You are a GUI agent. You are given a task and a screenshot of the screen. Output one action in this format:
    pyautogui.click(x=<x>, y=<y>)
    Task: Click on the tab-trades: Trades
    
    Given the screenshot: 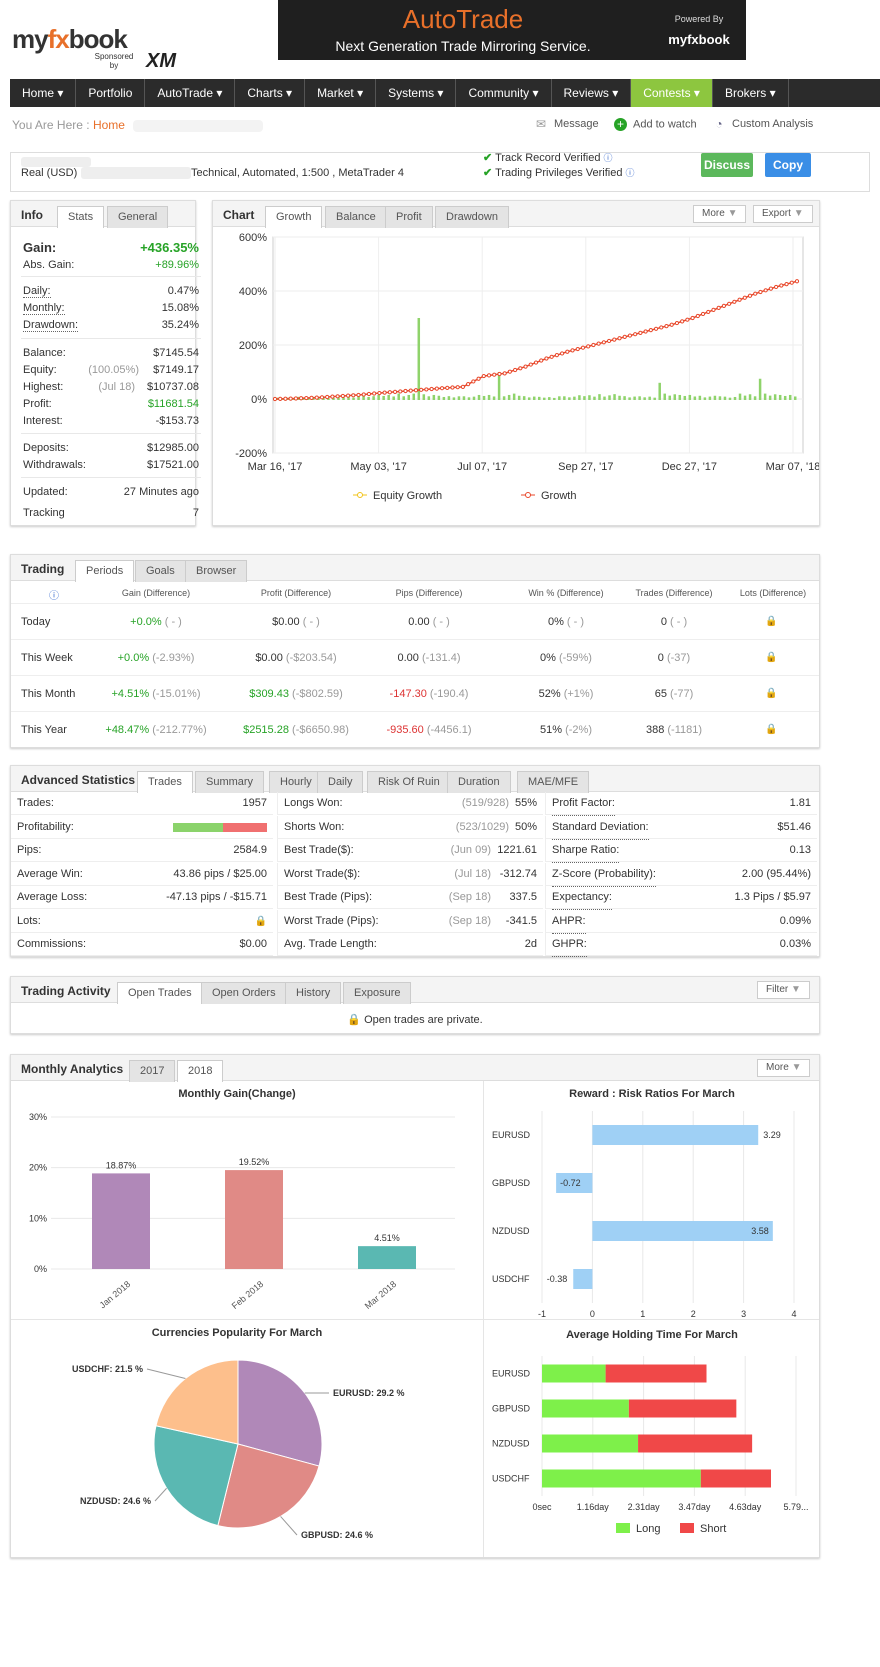 What is the action you would take?
    pyautogui.click(x=165, y=782)
    